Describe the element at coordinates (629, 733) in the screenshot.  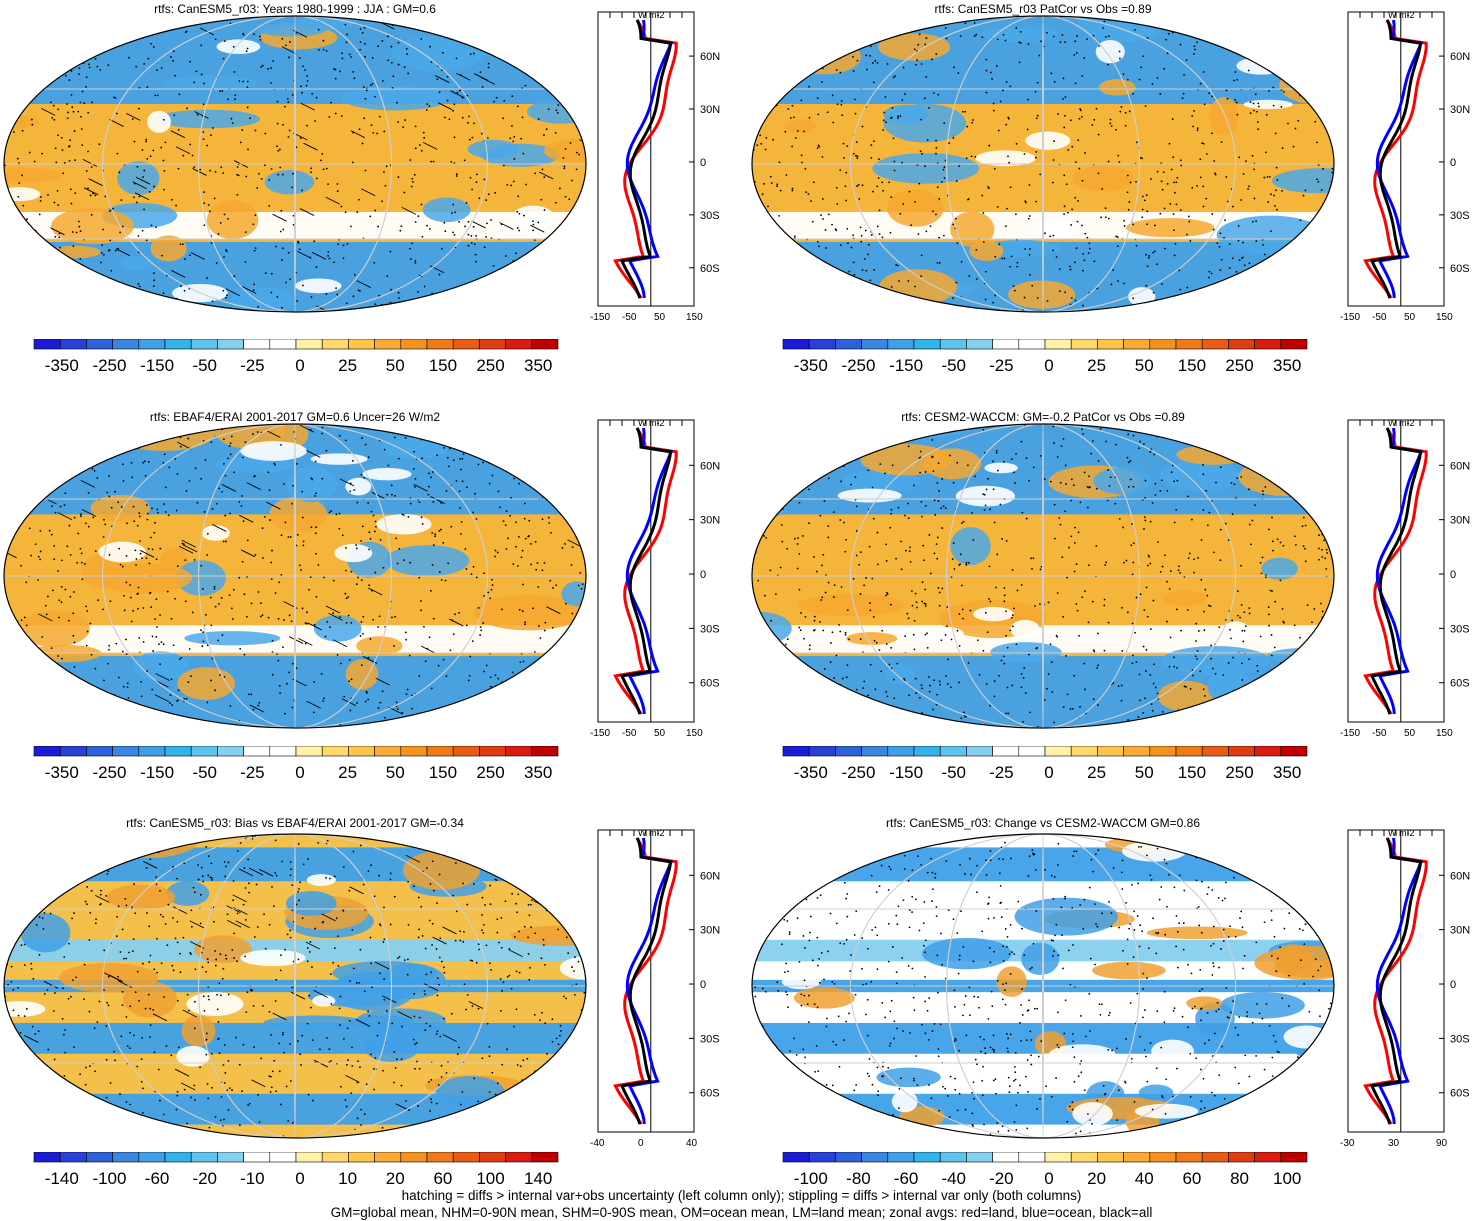
I see `zonal-x-tick-label: -50` at that location.